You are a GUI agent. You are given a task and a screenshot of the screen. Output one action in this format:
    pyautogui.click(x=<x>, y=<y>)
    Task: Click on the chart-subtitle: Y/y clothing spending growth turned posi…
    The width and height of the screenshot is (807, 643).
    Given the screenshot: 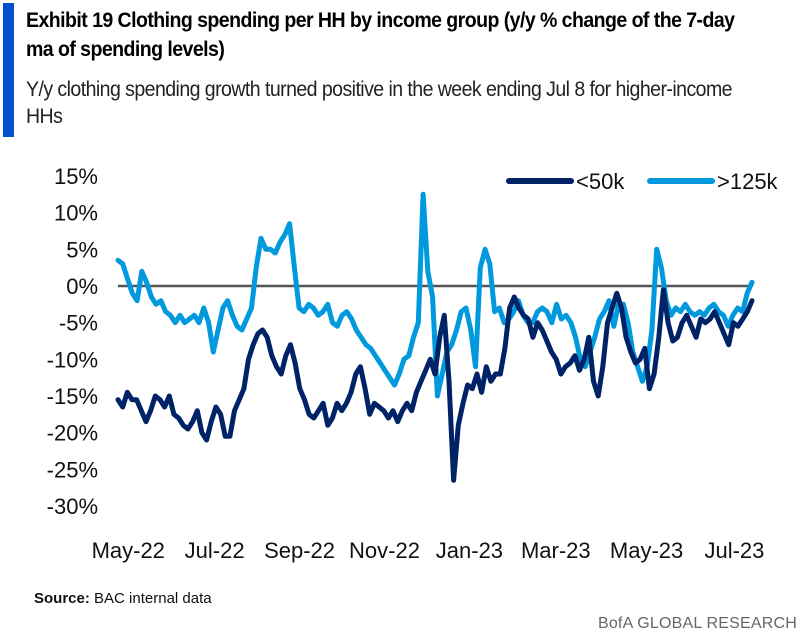 What is the action you would take?
    pyautogui.click(x=379, y=103)
    